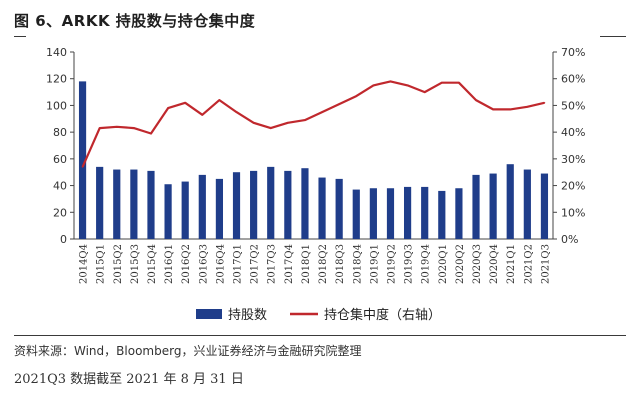 This screenshot has height=400, width=640. I want to click on x-tick-label: 2020Q3, so click(477, 264).